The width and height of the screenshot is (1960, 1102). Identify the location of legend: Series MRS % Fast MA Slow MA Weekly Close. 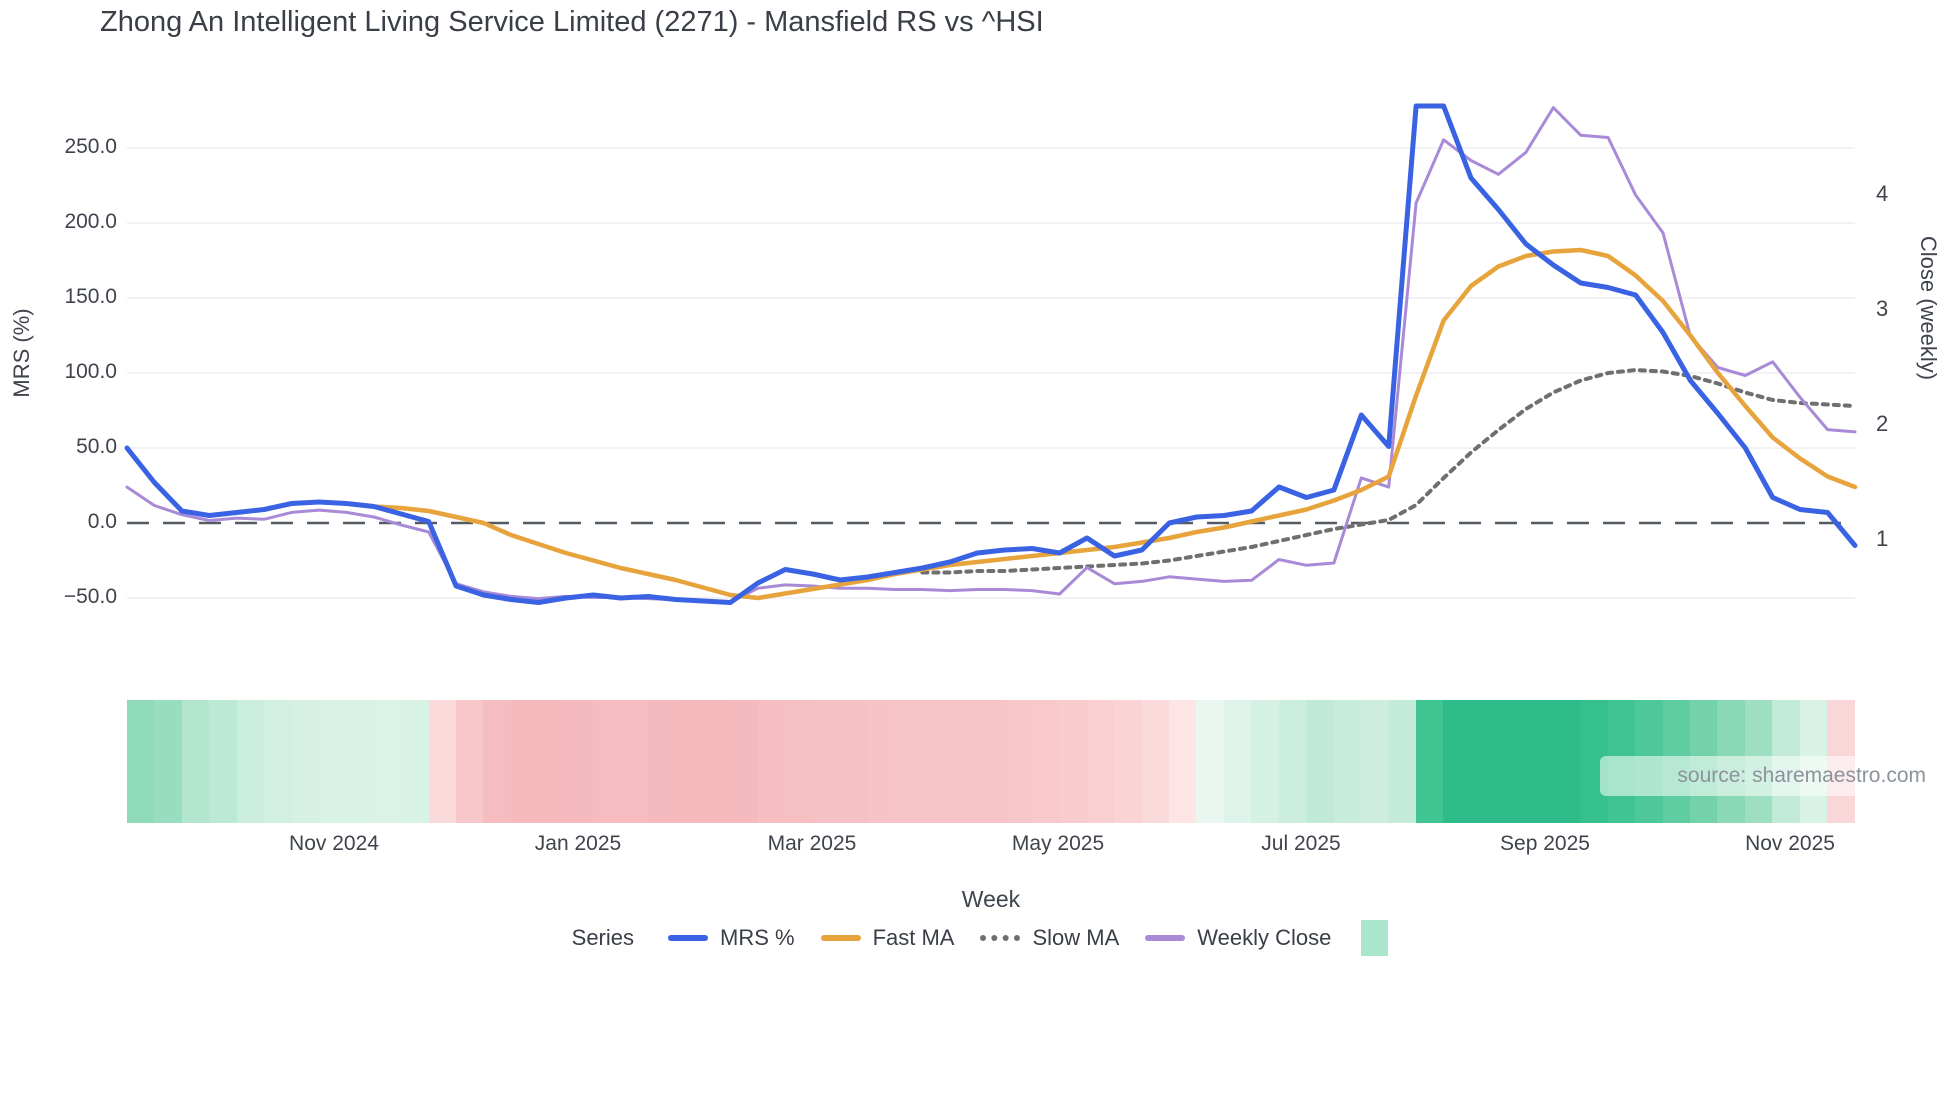
(980, 938).